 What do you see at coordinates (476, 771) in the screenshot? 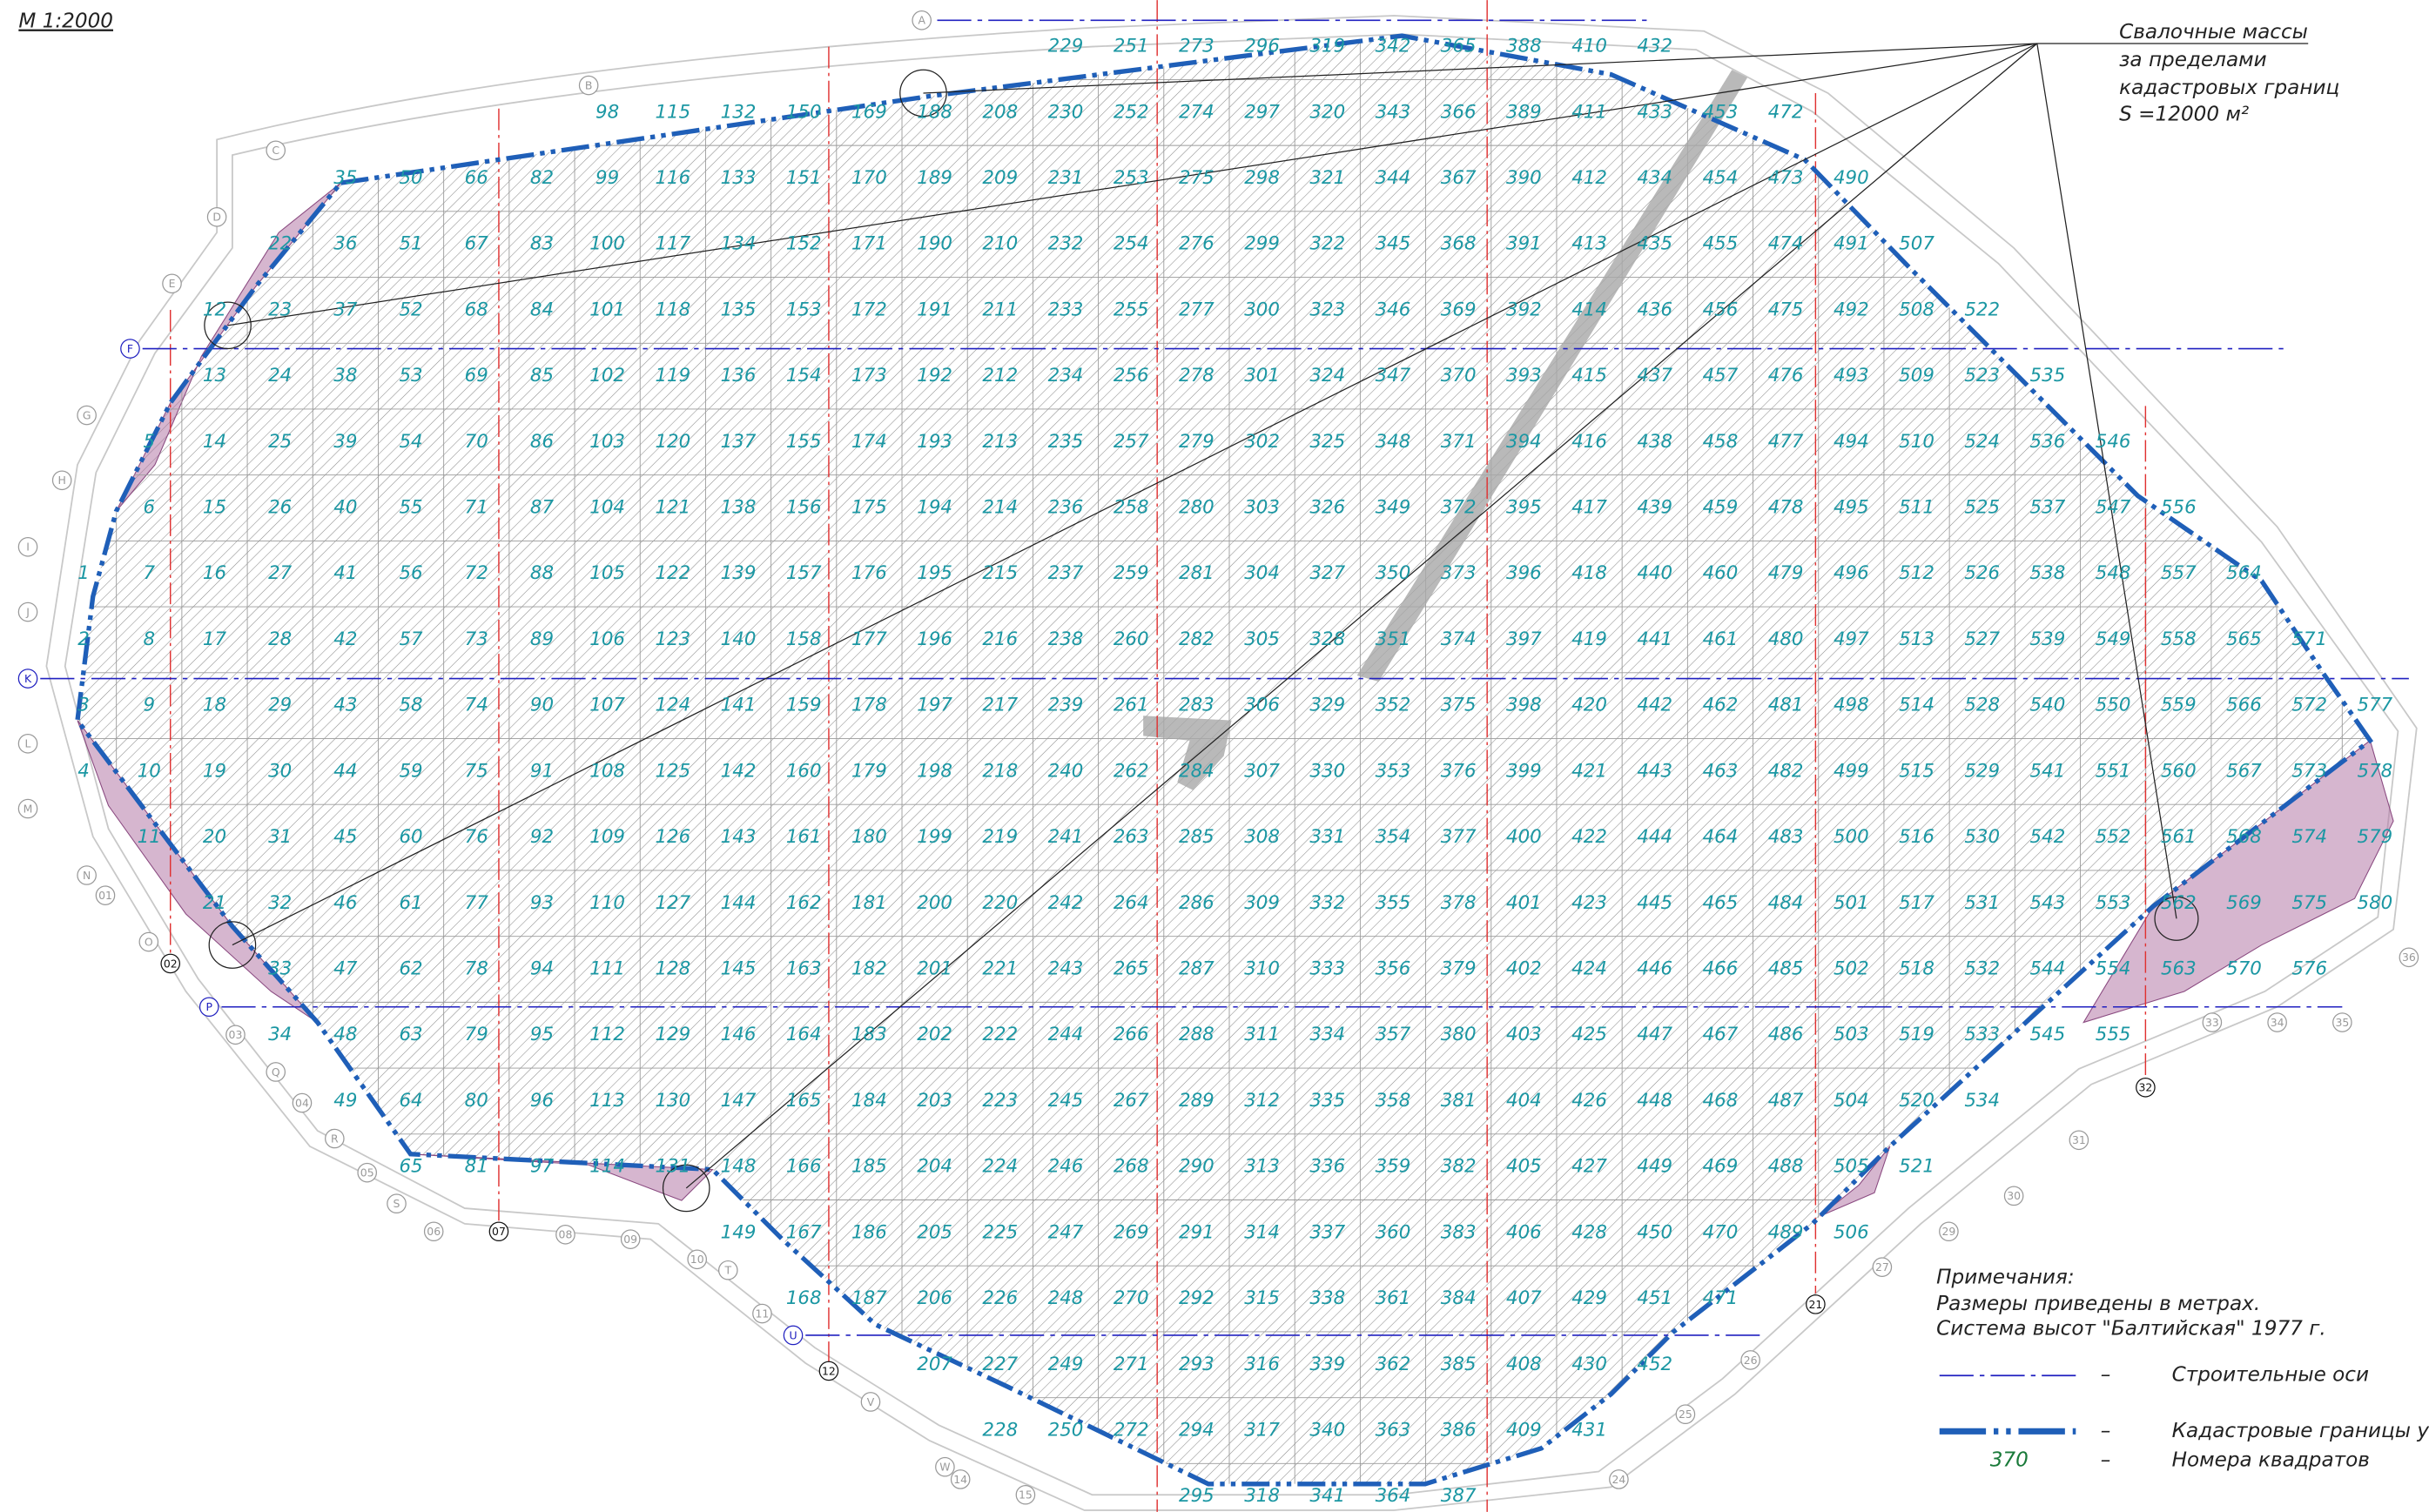
I see `square-number: 75` at bounding box center [476, 771].